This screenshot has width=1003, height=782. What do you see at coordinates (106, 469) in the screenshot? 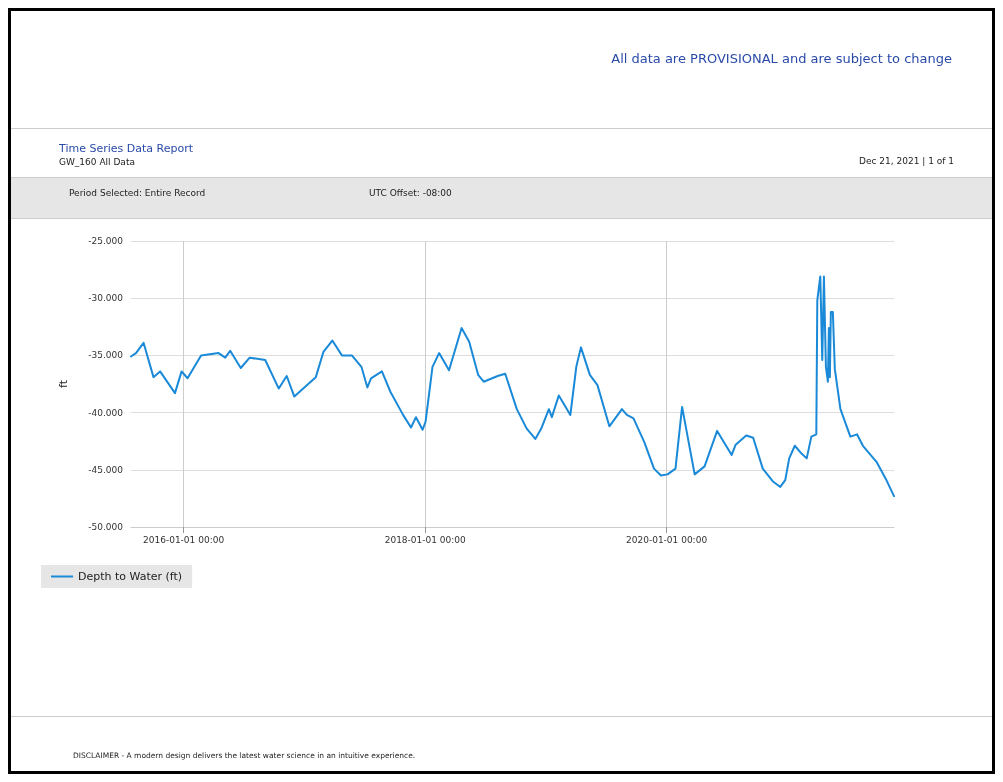
I see `y-tick-label: -45.000` at bounding box center [106, 469].